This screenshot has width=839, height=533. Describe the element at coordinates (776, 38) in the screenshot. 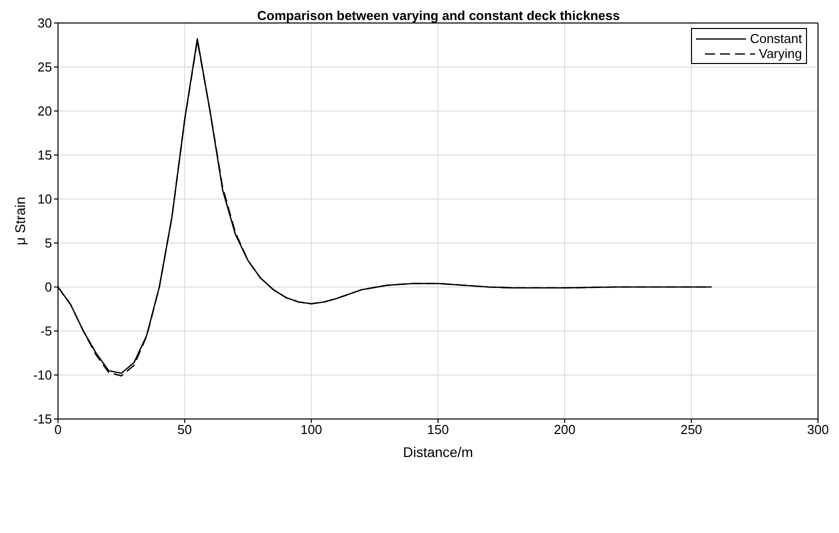

I see `legend-label: Constant` at that location.